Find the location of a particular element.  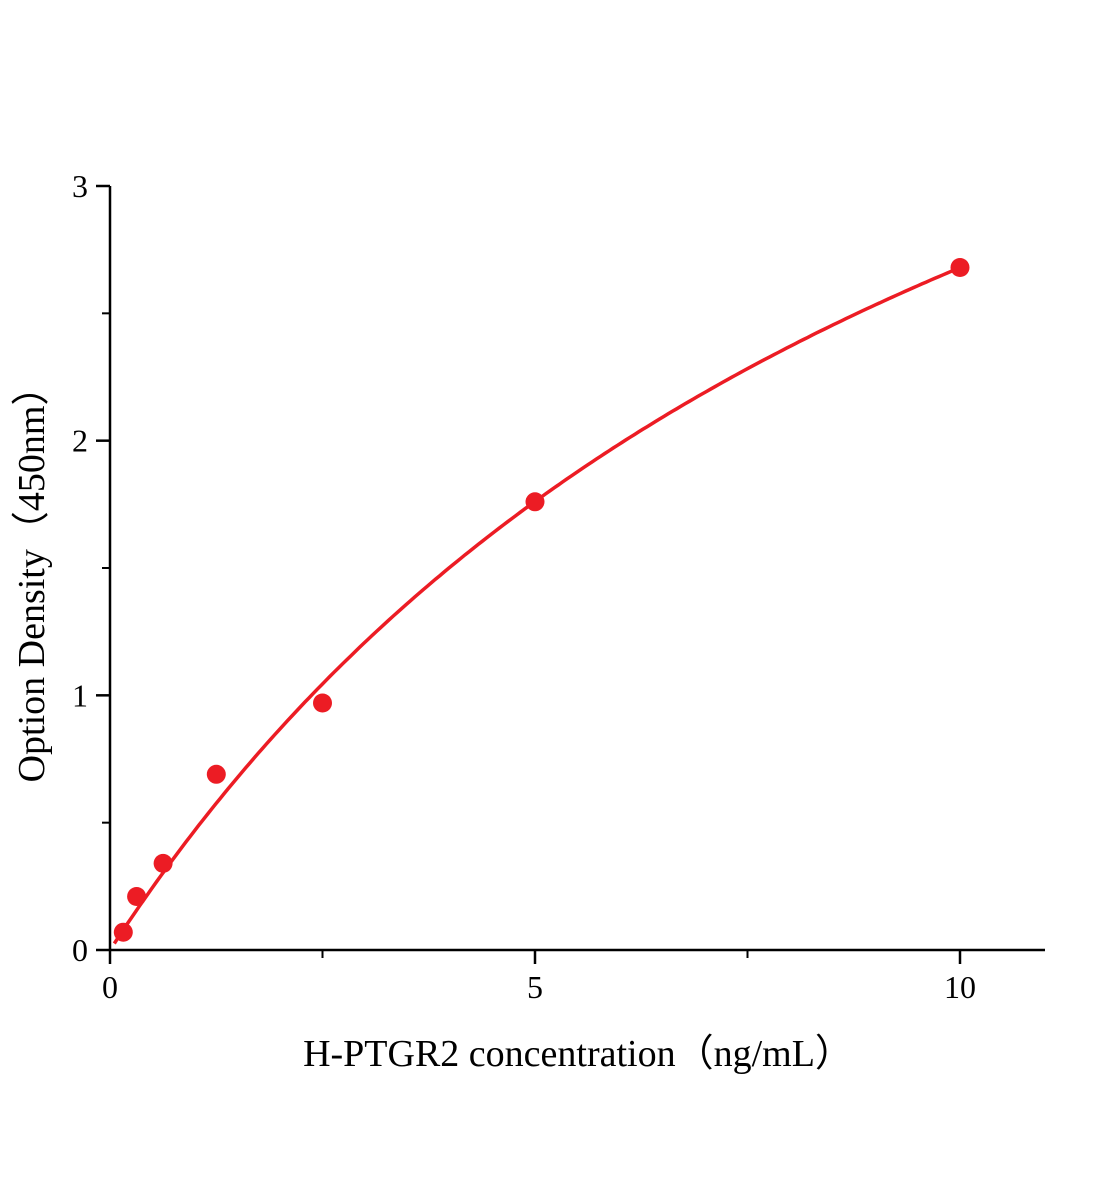

y-tick-label: 0 is located at coordinates (80, 950).